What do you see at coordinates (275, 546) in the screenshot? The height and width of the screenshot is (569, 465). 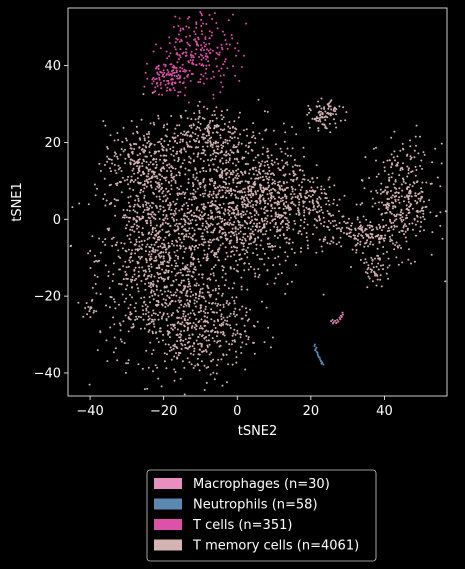 I see `legend-label: T memory cells (n=4061)` at bounding box center [275, 546].